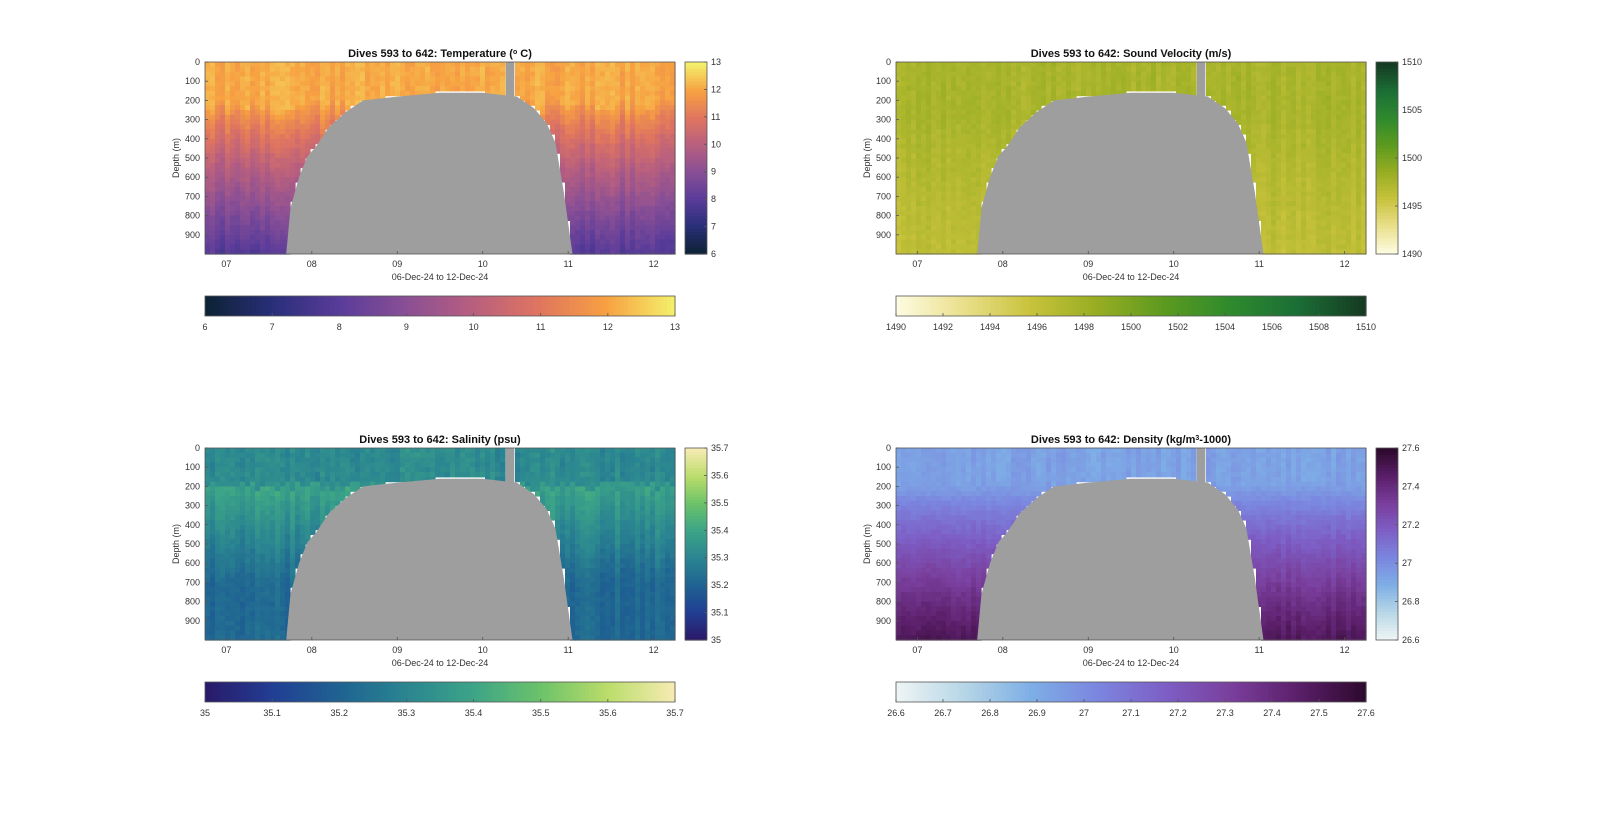  Describe the element at coordinates (176, 158) in the screenshot. I see `y-axis-label: Depth (m)` at that location.